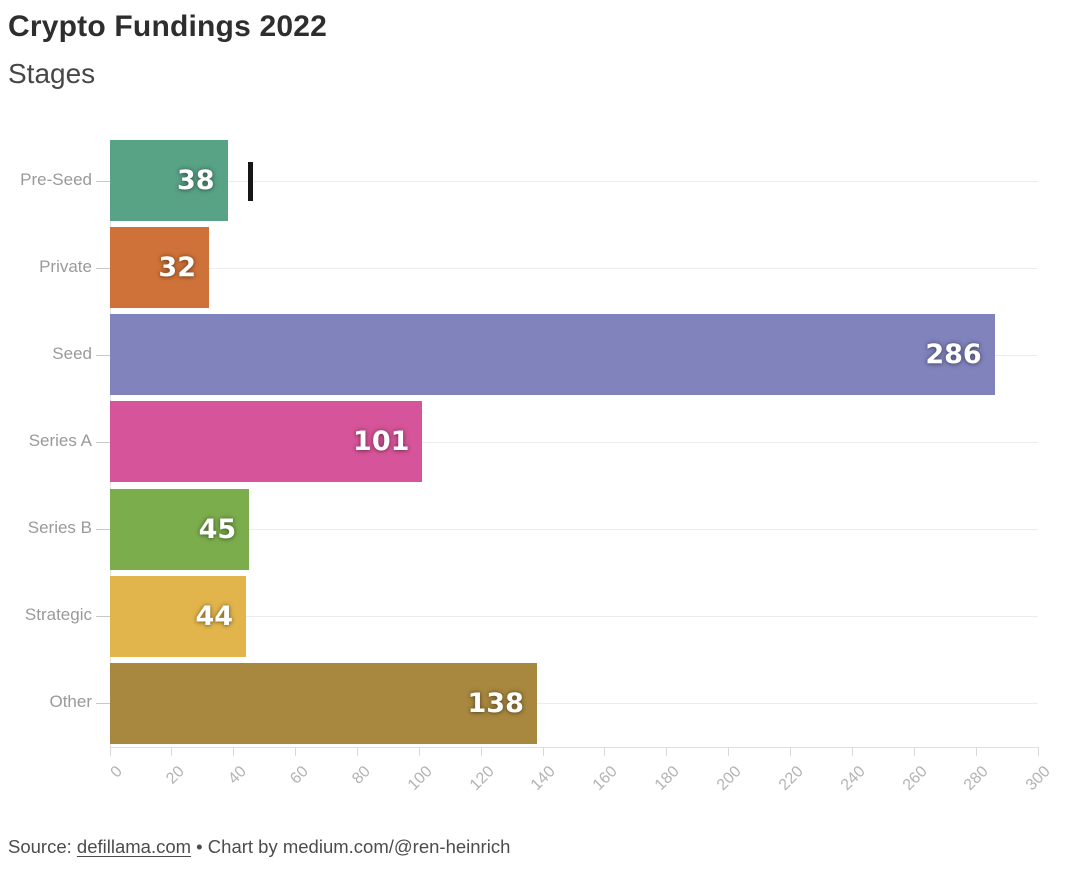  I want to click on bar-seed: 286, so click(552, 355).